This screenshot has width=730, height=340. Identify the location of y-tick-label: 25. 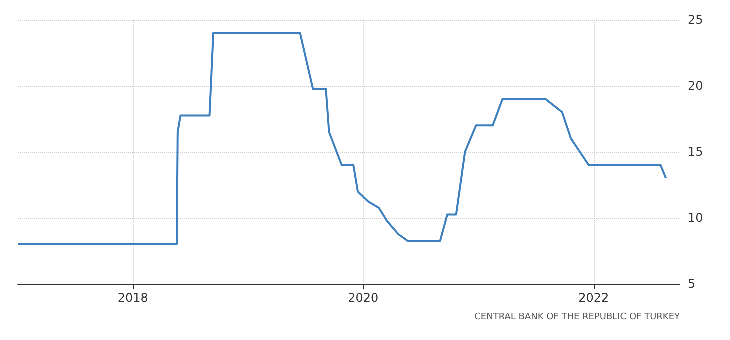
(696, 20).